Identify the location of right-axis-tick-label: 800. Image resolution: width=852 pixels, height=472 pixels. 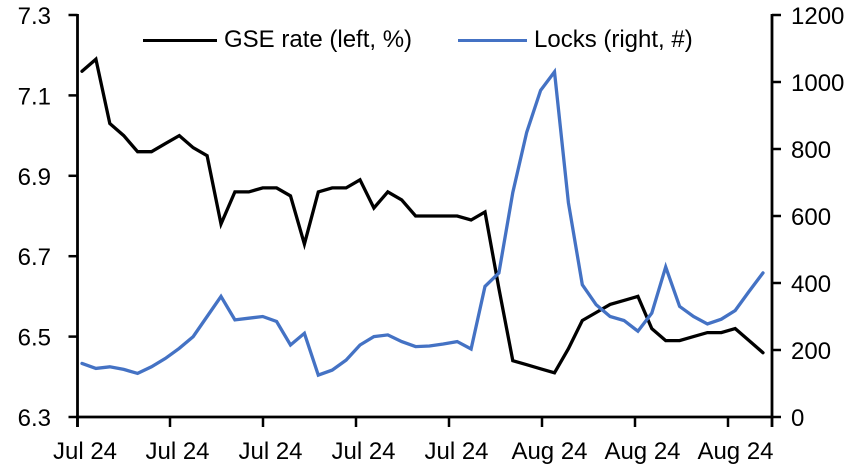
(811, 150).